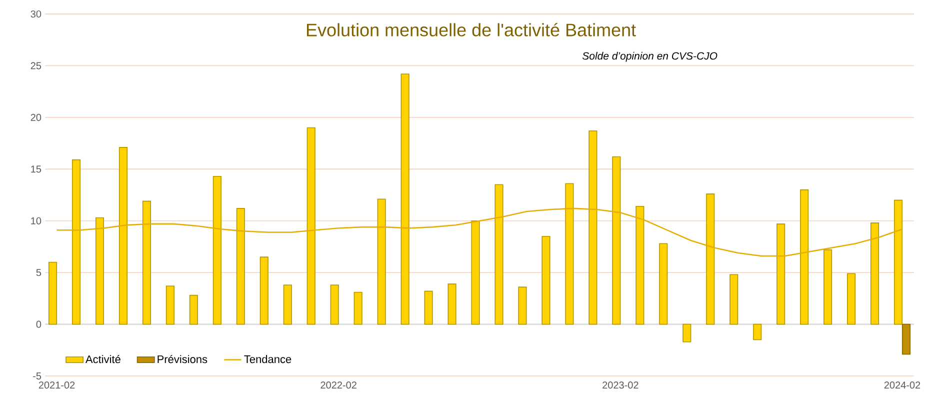 The height and width of the screenshot is (407, 930). Describe the element at coordinates (36, 66) in the screenshot. I see `y-tick-label: 25` at that location.